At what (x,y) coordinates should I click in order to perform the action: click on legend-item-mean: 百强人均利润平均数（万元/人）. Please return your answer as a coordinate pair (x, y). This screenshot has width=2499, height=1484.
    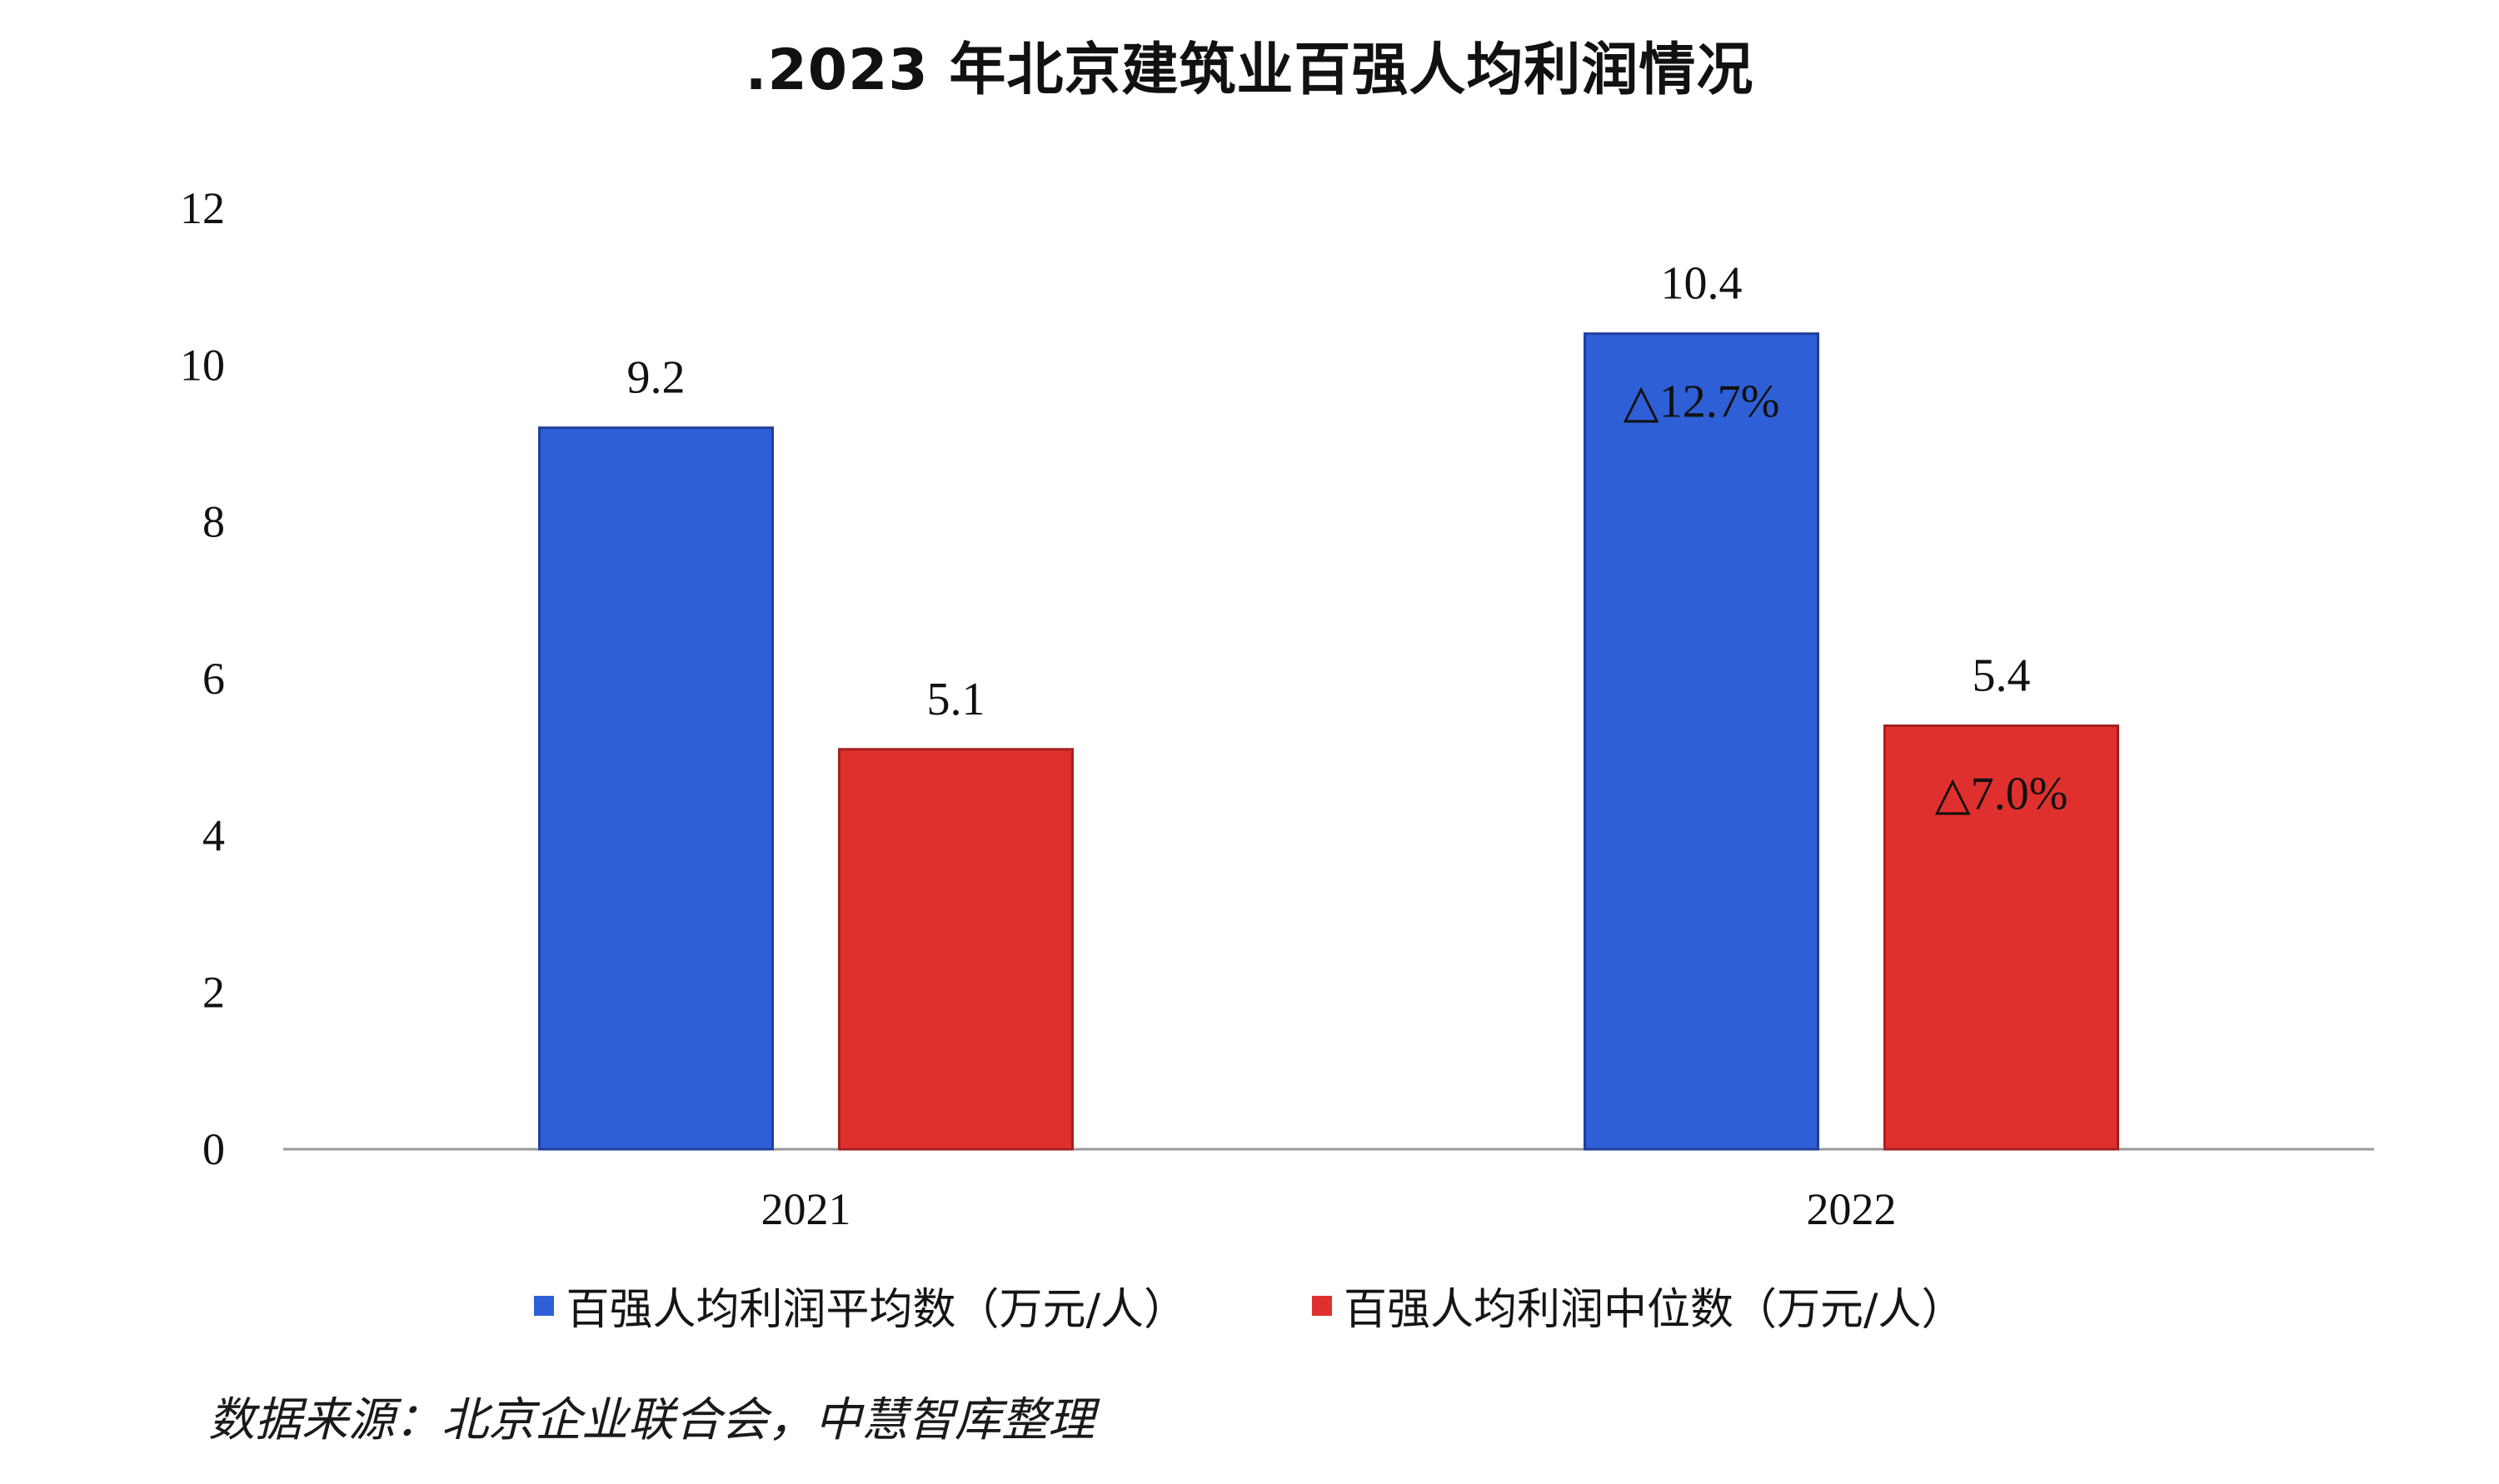
    Looking at the image, I should click on (860, 1305).